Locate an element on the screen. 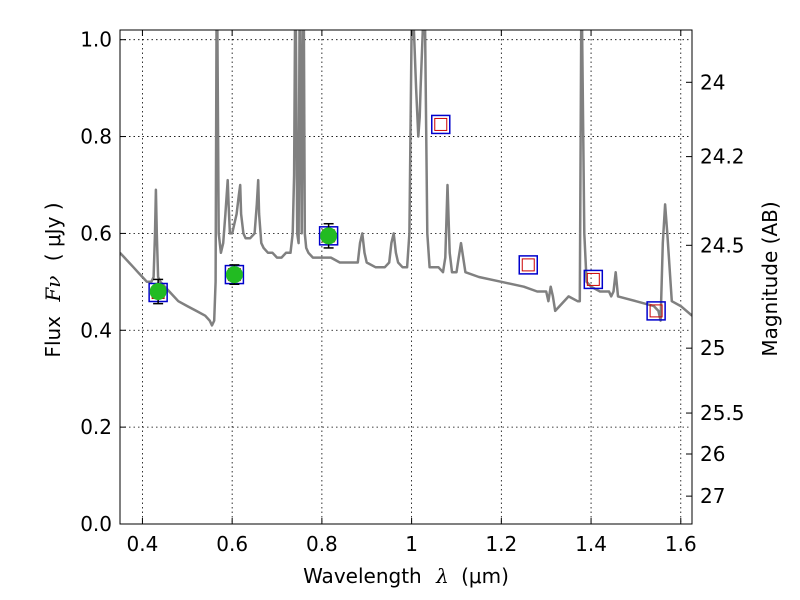  x-axis-label-unit: (μm) is located at coordinates (485, 576).